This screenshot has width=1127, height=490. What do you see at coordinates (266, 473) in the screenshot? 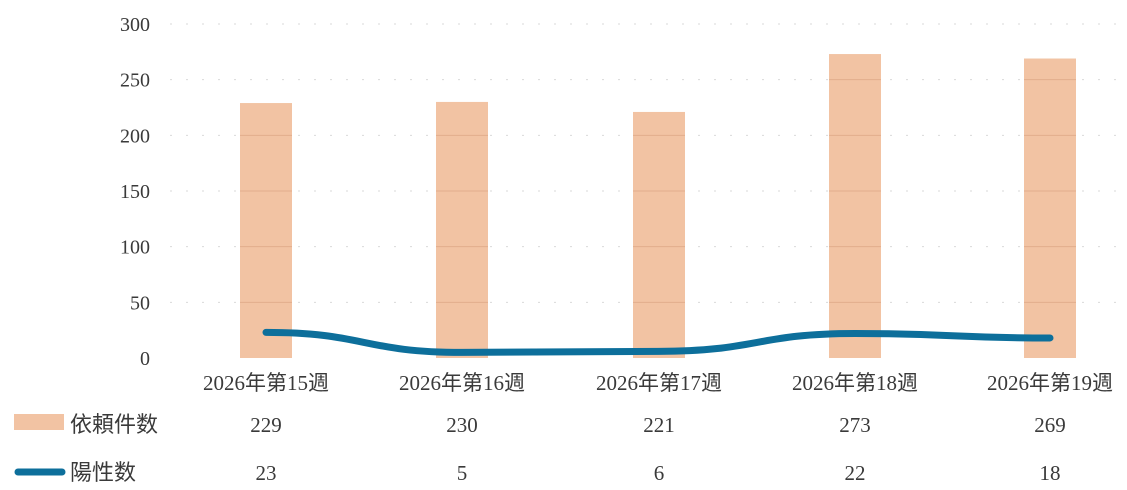
I see `table-value-positives: 23` at bounding box center [266, 473].